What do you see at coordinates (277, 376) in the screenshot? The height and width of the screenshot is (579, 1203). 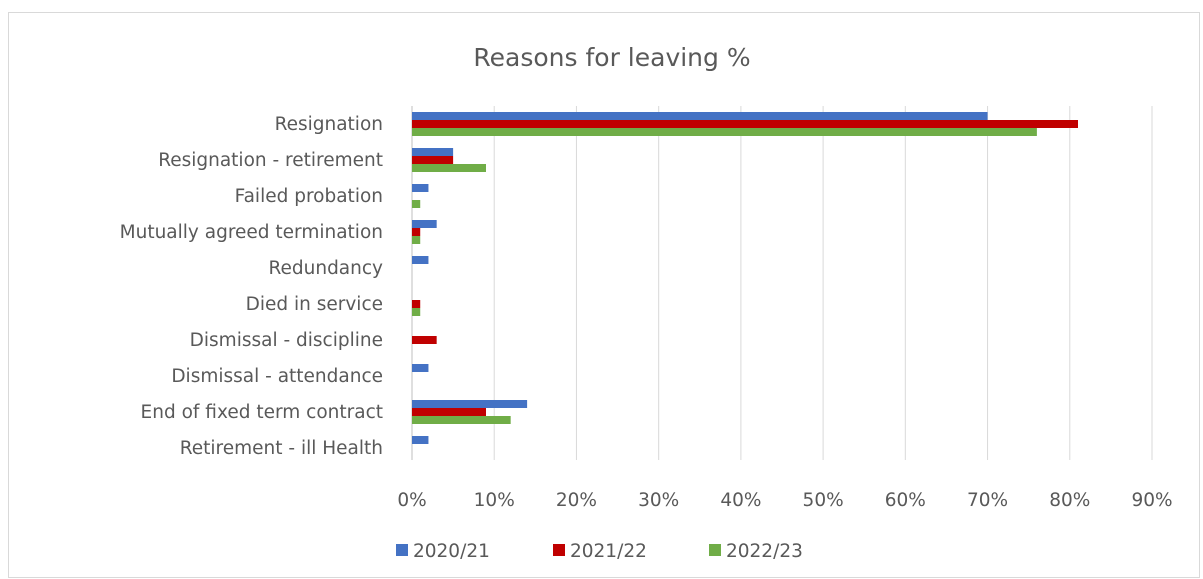 I see `category-label: Dismissal - attendance` at bounding box center [277, 376].